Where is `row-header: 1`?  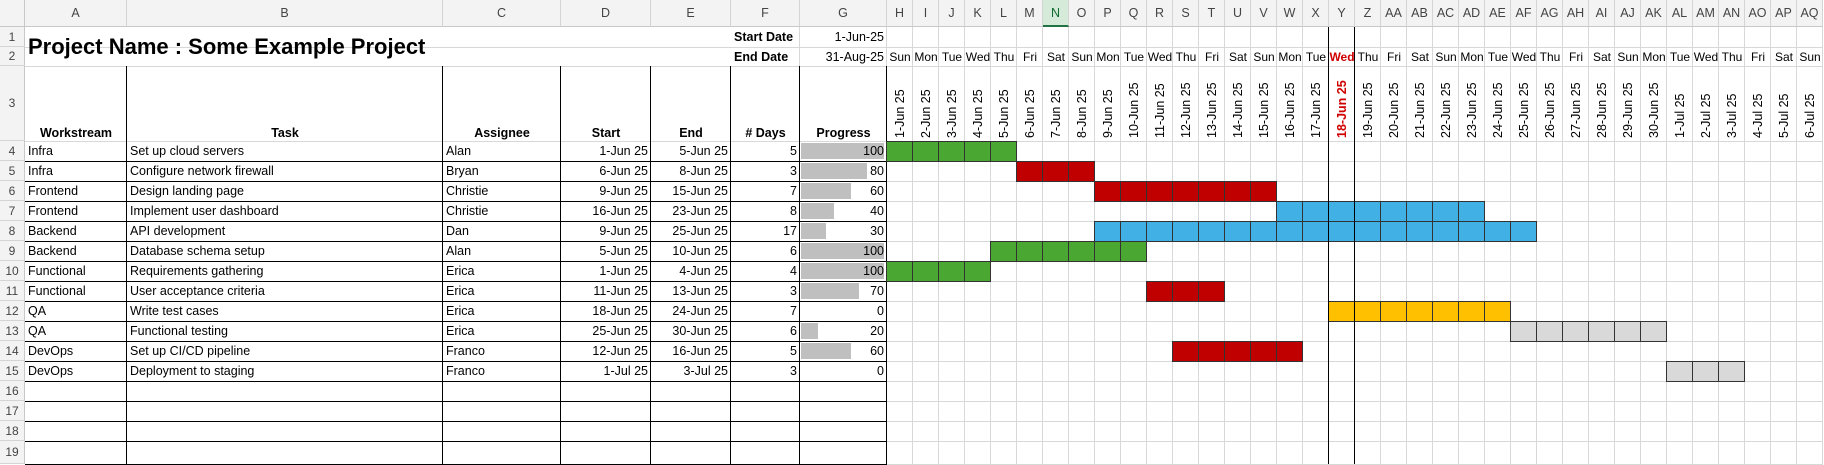 row-header: 1 is located at coordinates (12, 37).